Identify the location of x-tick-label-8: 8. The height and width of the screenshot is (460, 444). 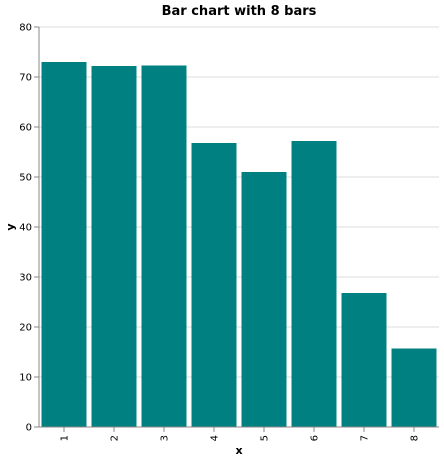
(415, 438).